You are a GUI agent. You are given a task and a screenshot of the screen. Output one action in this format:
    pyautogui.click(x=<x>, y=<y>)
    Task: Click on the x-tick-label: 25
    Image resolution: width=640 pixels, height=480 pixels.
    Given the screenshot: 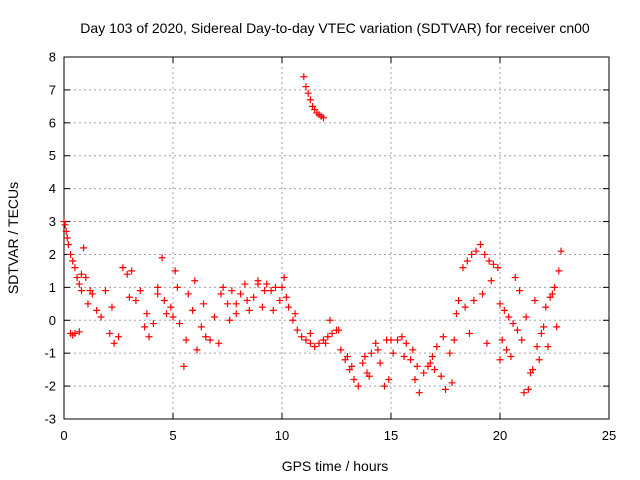 What is the action you would take?
    pyautogui.click(x=609, y=435)
    